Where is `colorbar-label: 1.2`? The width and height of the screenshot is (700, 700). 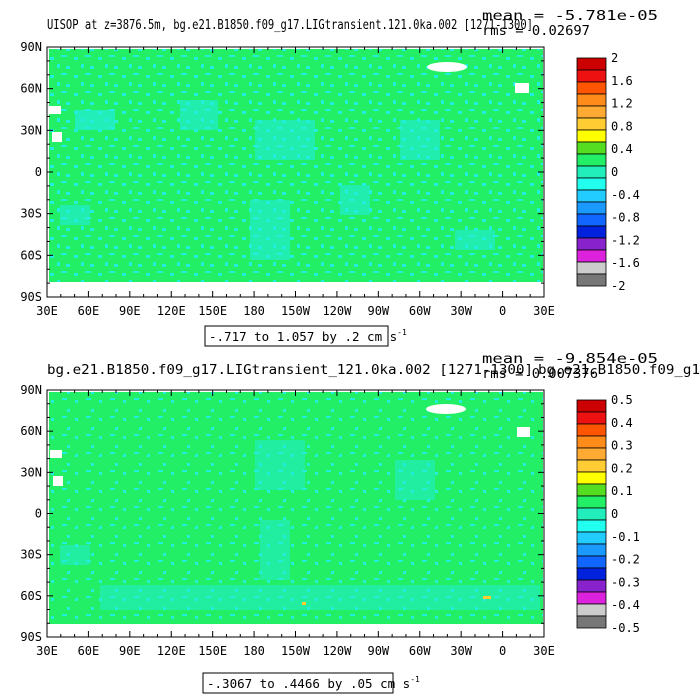
colorbar-label: 1.2 is located at coordinates (622, 104).